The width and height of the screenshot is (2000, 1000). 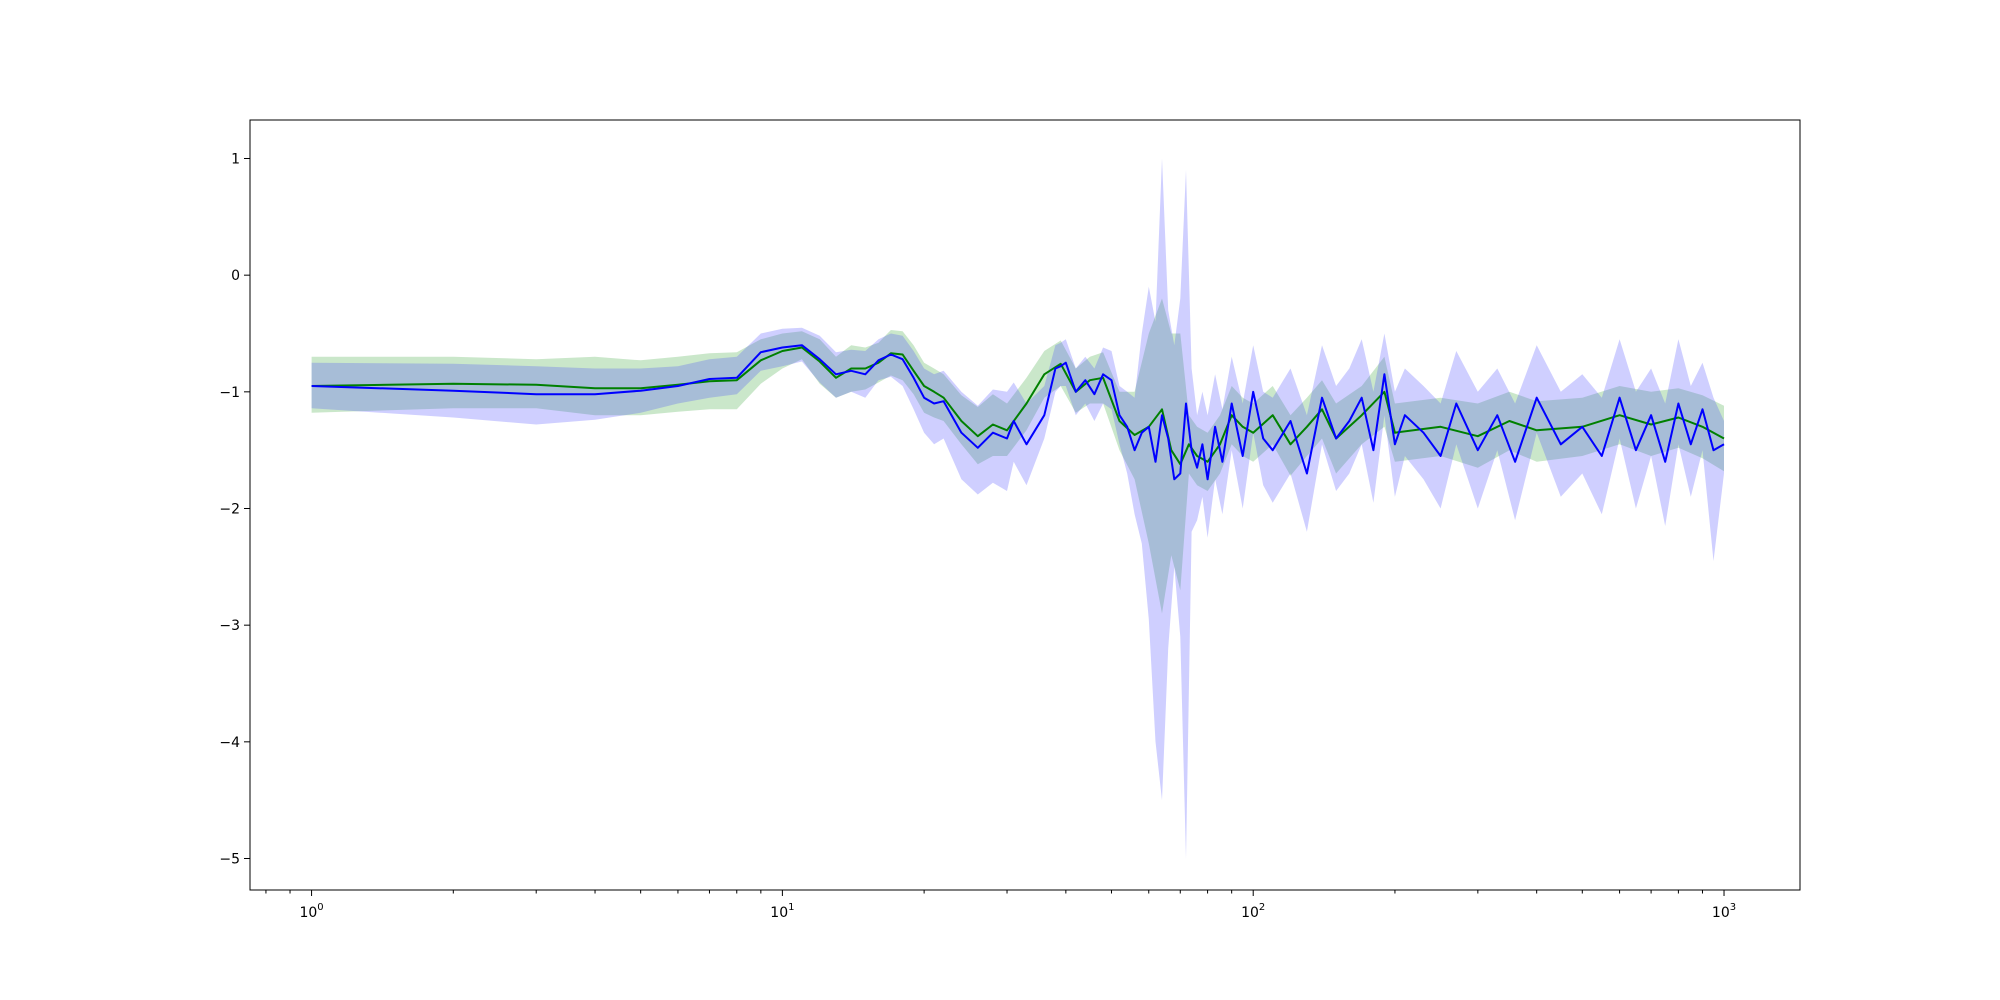 I want to click on y-tick-label: −4, so click(x=229, y=743).